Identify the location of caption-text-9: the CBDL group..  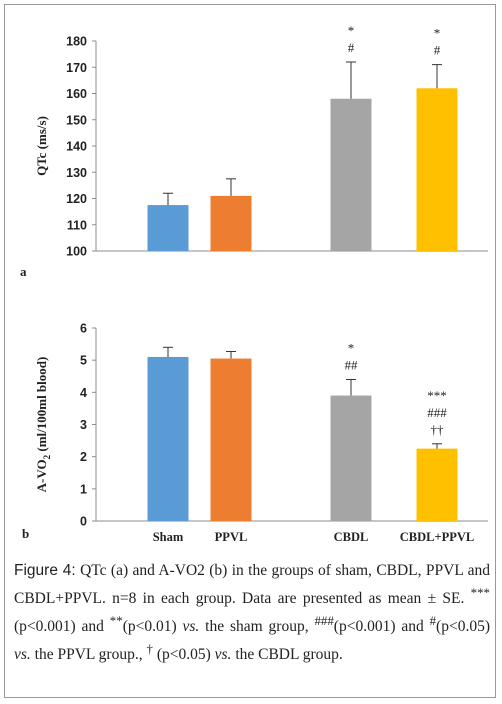
(287, 655).